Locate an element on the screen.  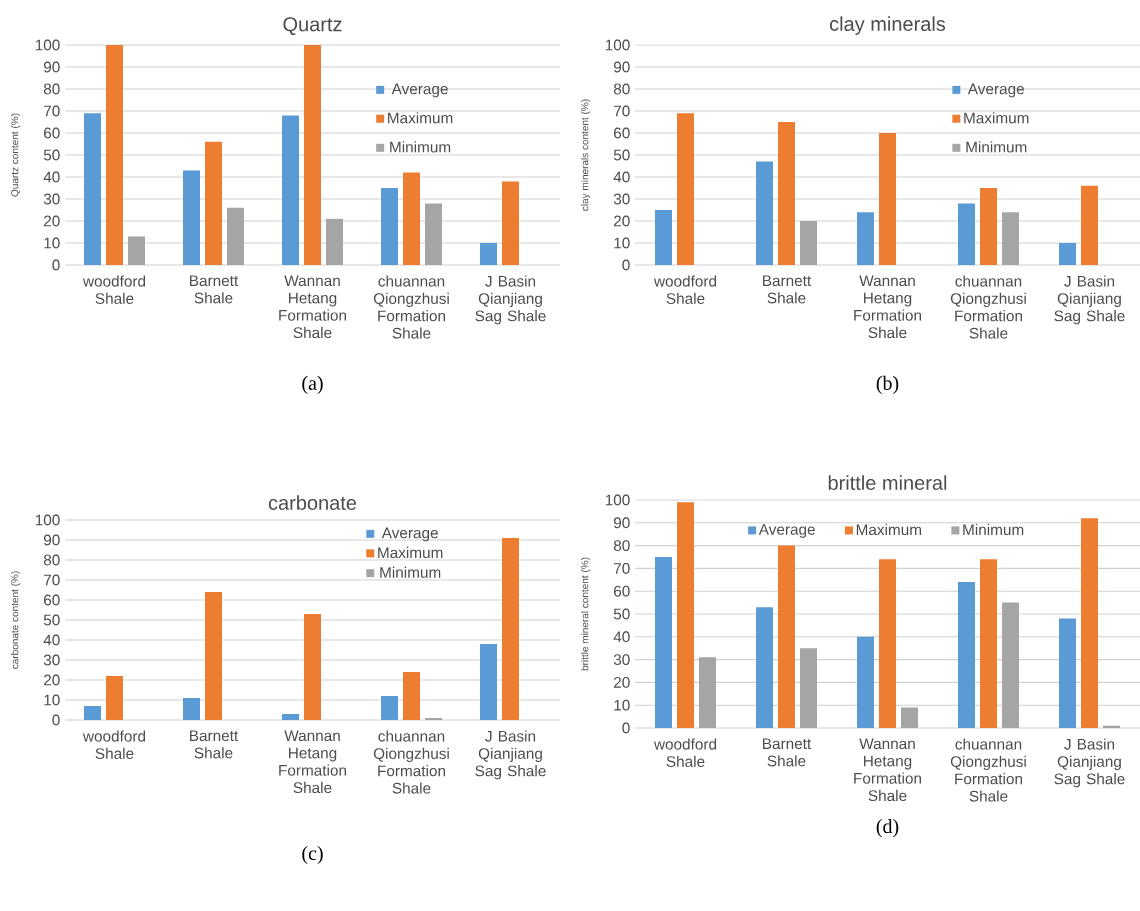
y-tick-label: 20 is located at coordinates (622, 221).